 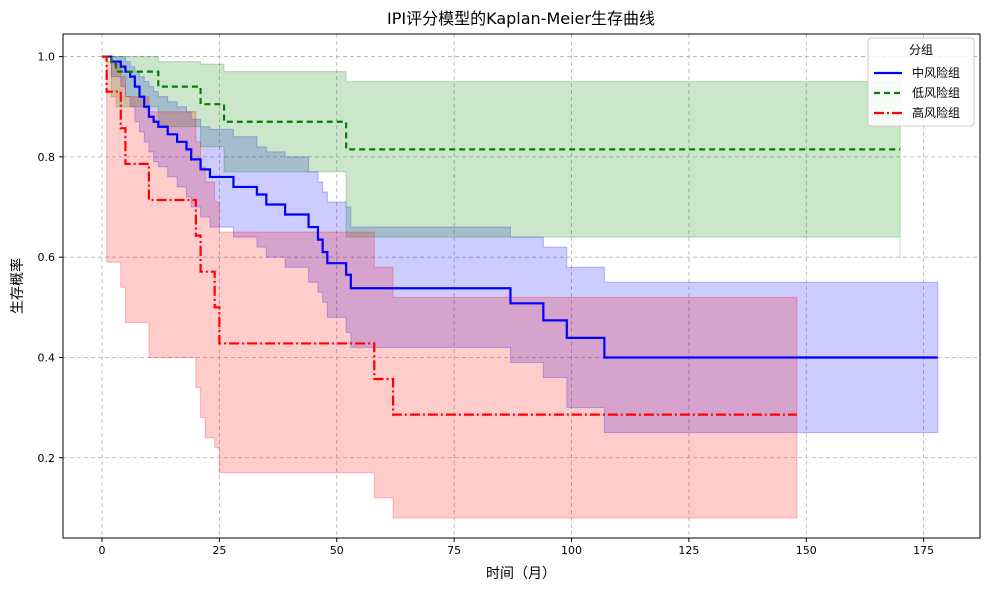 What do you see at coordinates (17, 286) in the screenshot?
I see `y-axis-title: 生存概率` at bounding box center [17, 286].